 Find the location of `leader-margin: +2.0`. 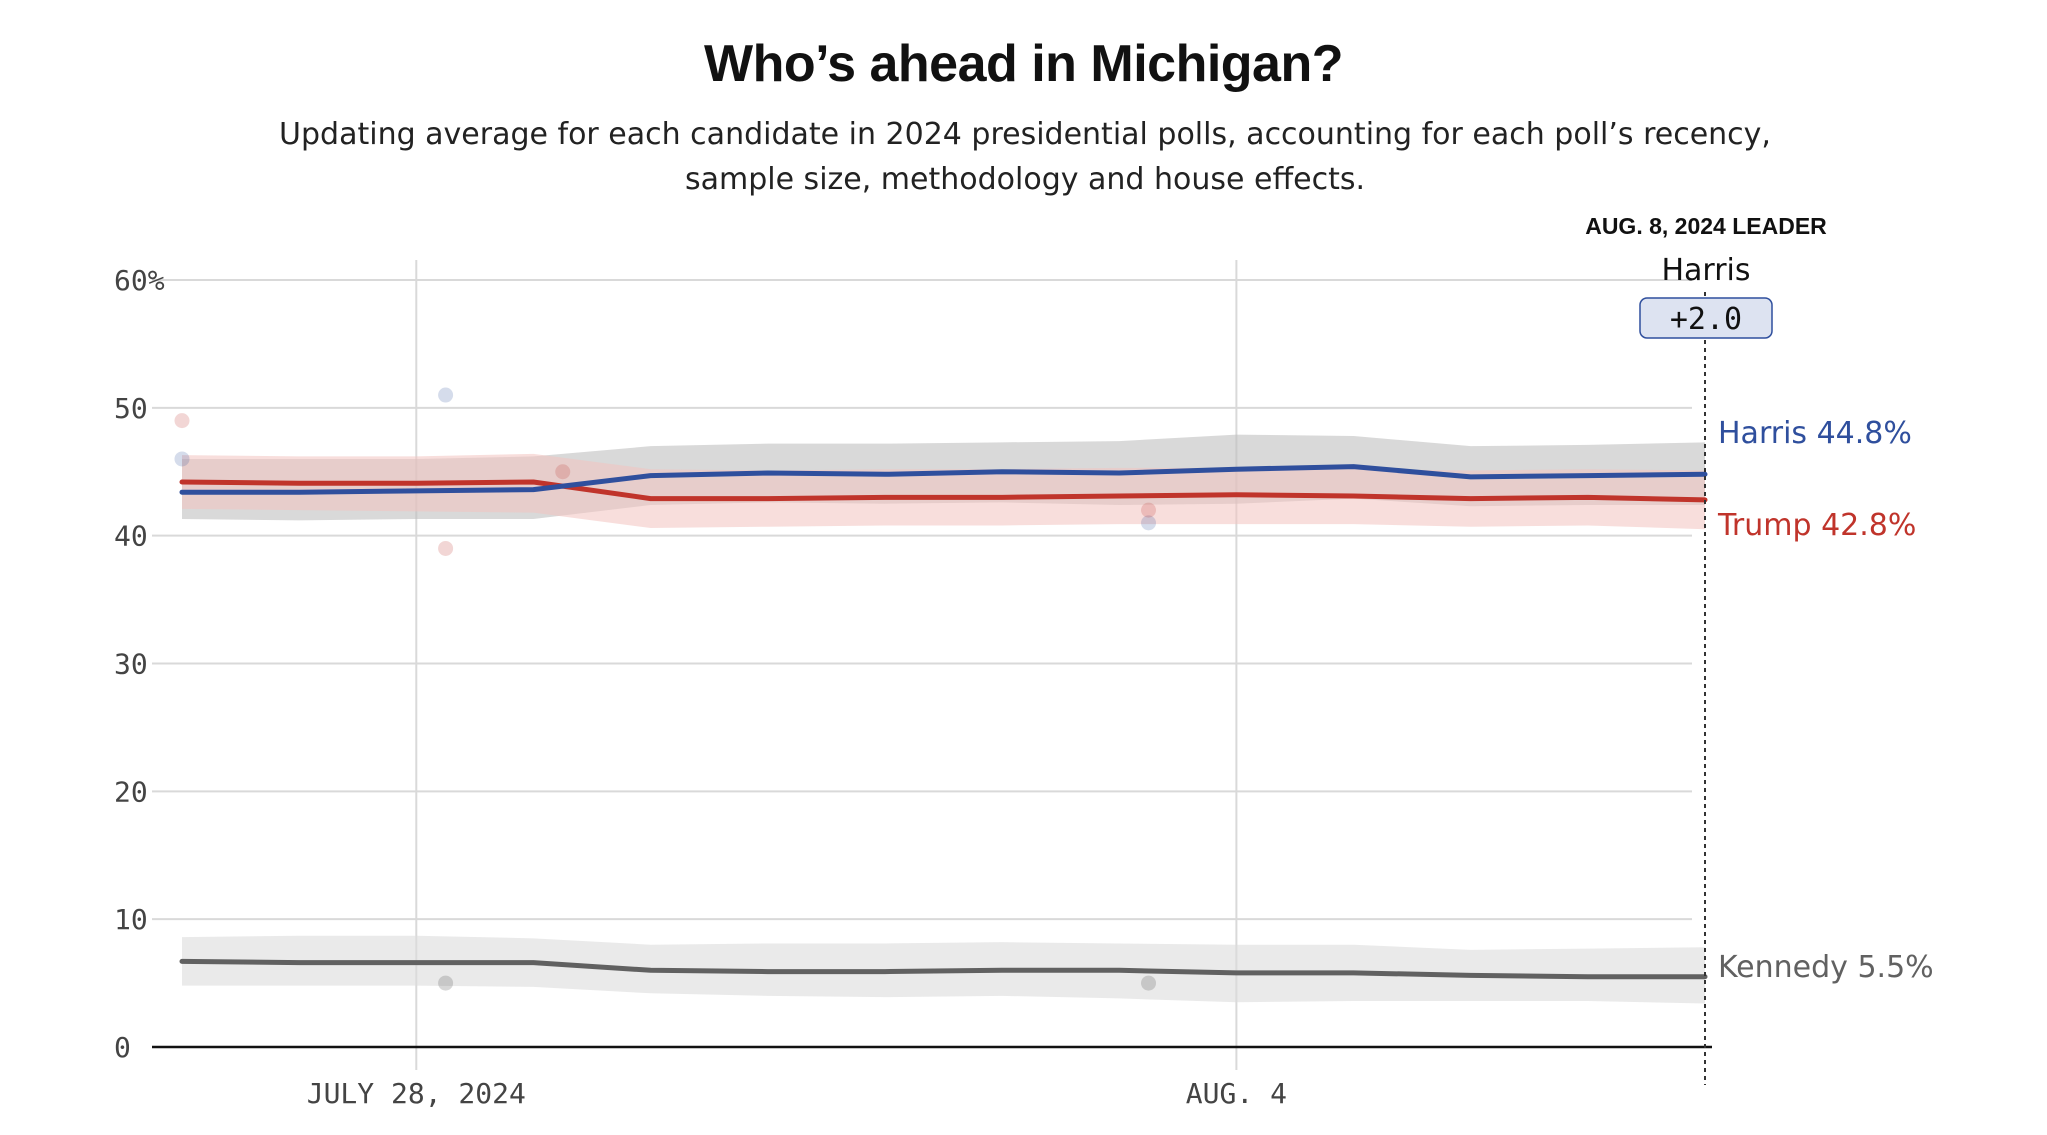

leader-margin: +2.0 is located at coordinates (1706, 319).